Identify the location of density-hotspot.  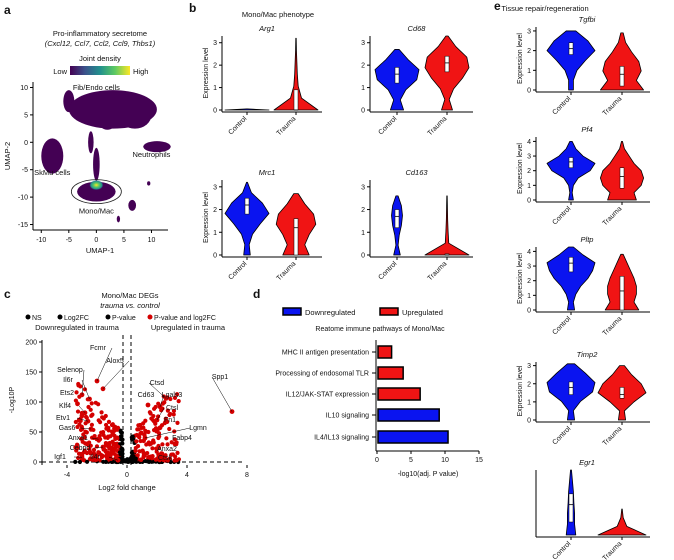
(96, 185).